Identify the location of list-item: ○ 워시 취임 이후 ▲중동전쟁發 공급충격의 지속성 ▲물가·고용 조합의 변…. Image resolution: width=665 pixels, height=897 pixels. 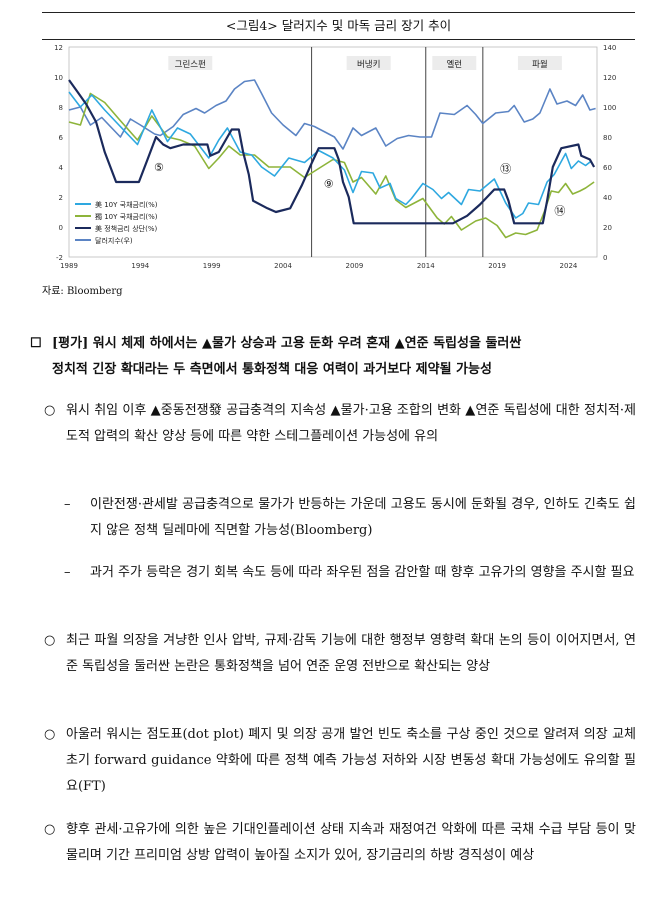
(340, 424).